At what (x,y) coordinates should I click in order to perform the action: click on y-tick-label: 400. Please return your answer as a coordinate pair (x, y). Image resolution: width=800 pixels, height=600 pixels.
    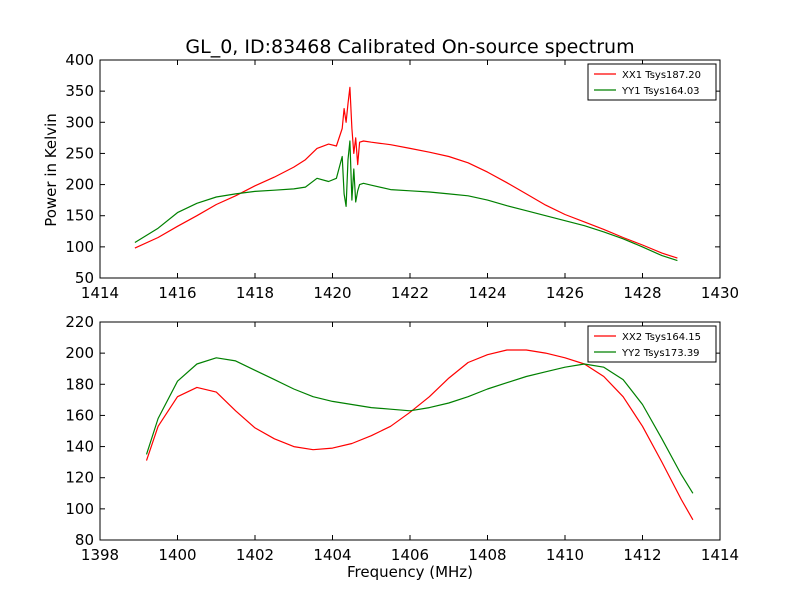
    Looking at the image, I should click on (79, 60).